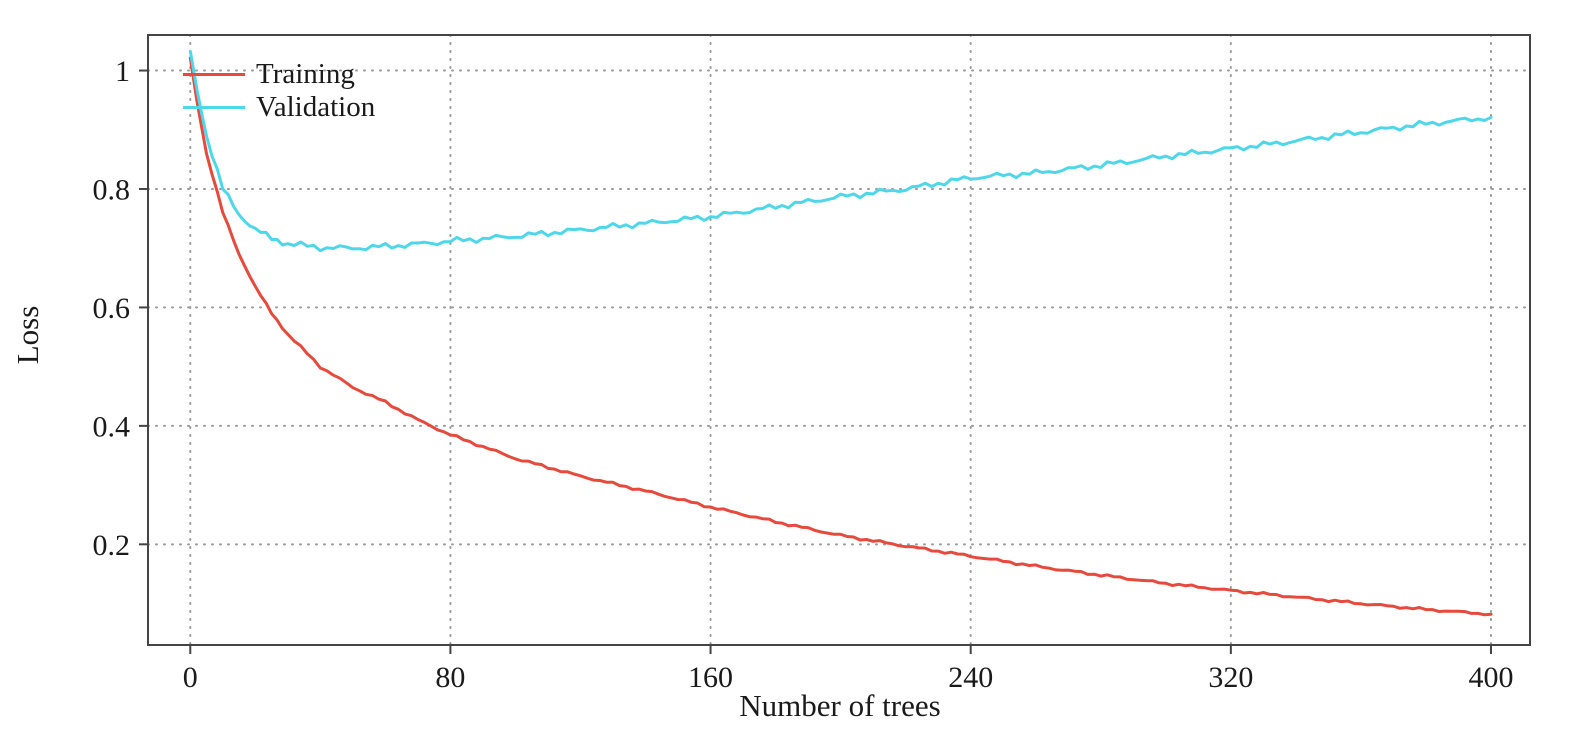 The height and width of the screenshot is (750, 1596). Describe the element at coordinates (1230, 677) in the screenshot. I see `x-tick-label: 320` at that location.